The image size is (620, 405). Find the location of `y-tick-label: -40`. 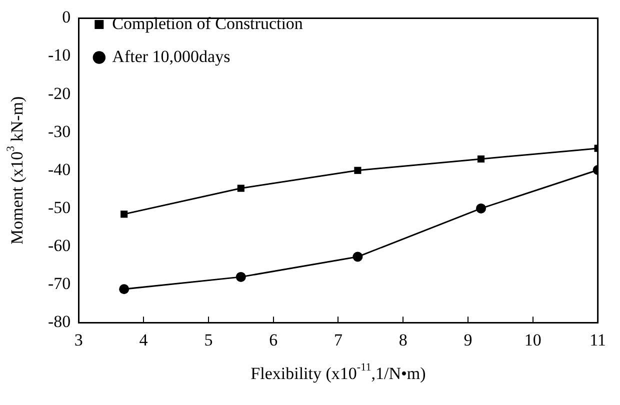

y-tick-label: -40 is located at coordinates (59, 169).